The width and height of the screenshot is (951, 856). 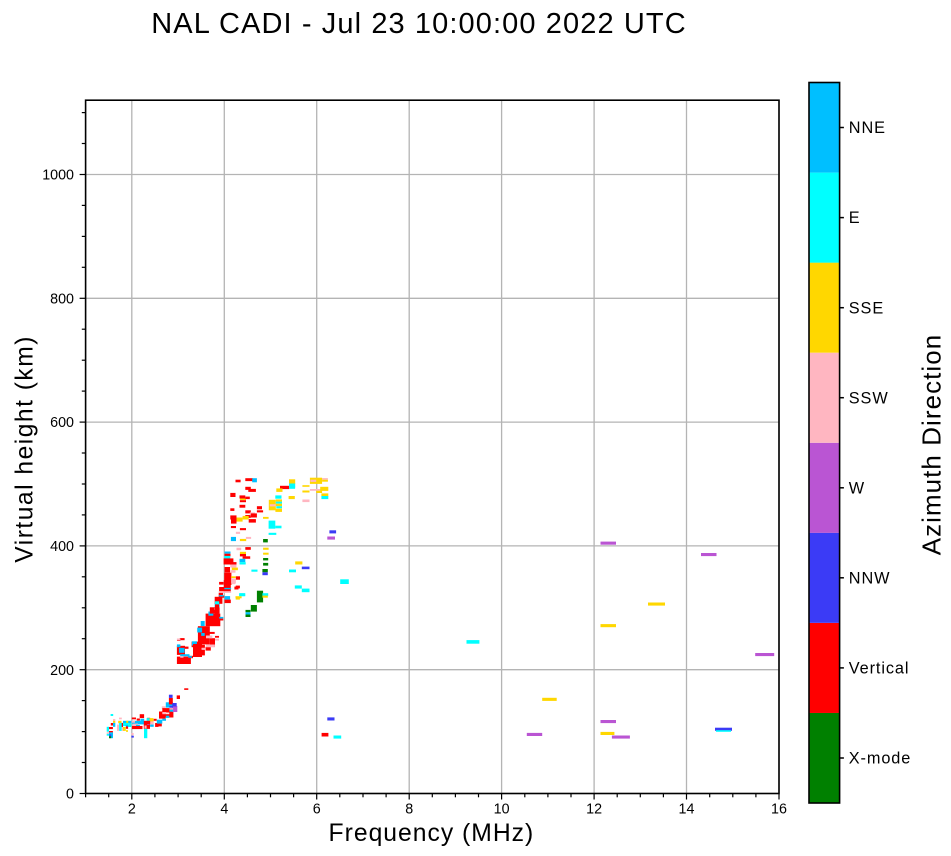 What do you see at coordinates (317, 810) in the screenshot?
I see `svg-text: 6` at bounding box center [317, 810].